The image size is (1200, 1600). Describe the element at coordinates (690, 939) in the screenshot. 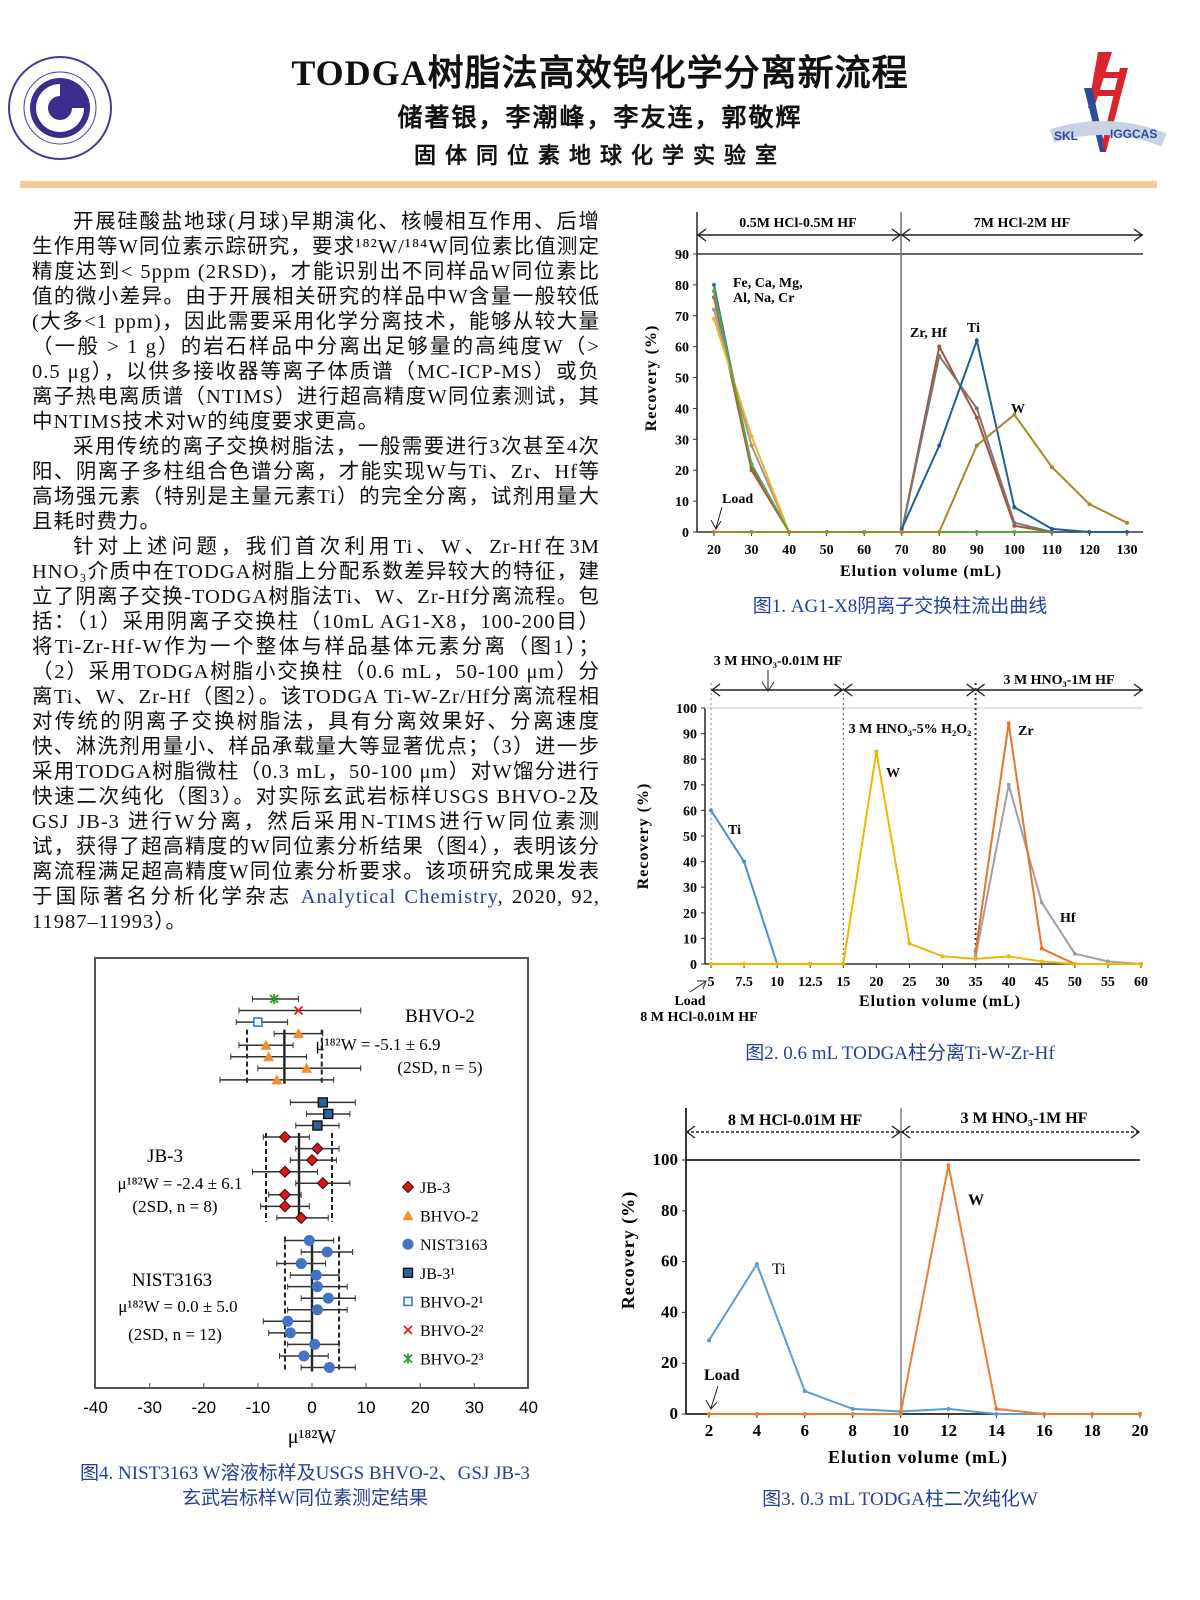

I see `y-tick-label: 10` at that location.